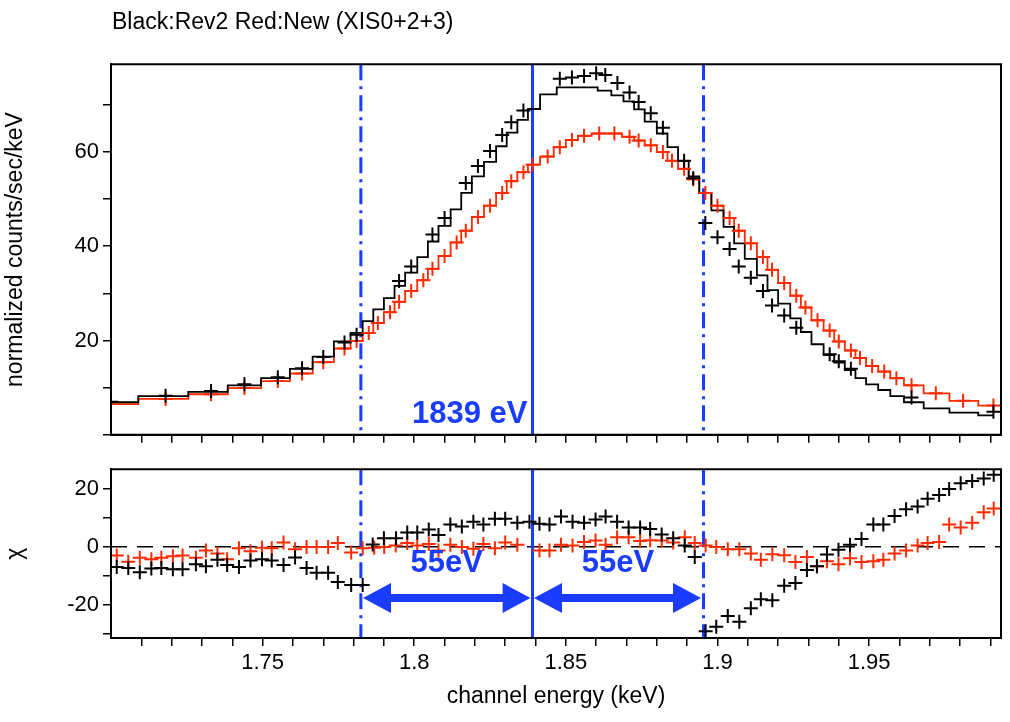 Image resolution: width=1010 pixels, height=722 pixels. I want to click on x-tick-label: 1.9, so click(717, 662).